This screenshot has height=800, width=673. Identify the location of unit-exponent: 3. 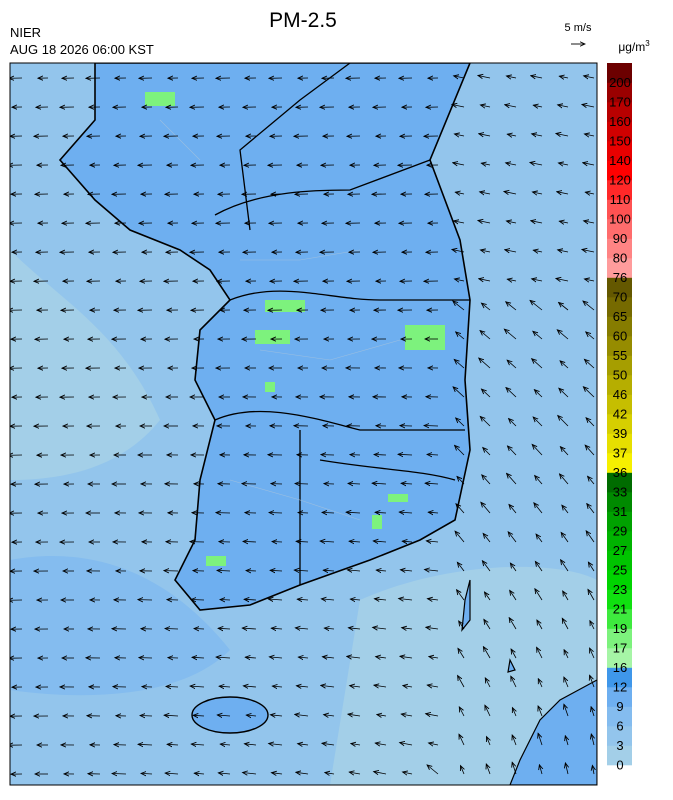
(647, 43).